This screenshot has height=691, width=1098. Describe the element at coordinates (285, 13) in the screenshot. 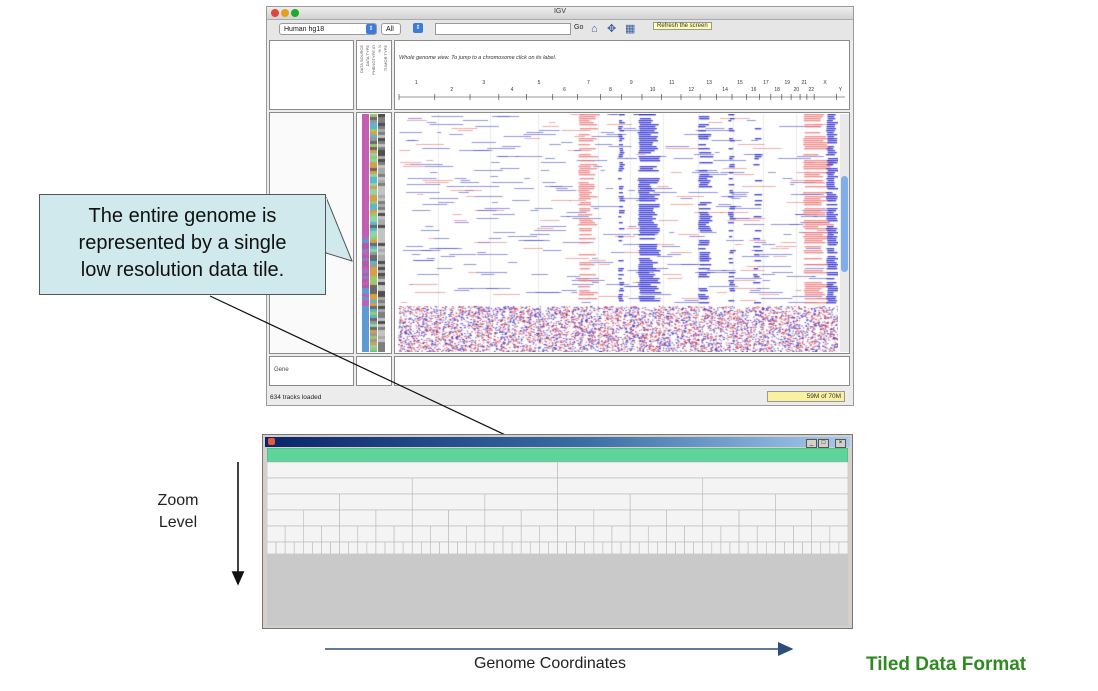

I see `minimize-window-icon` at that location.